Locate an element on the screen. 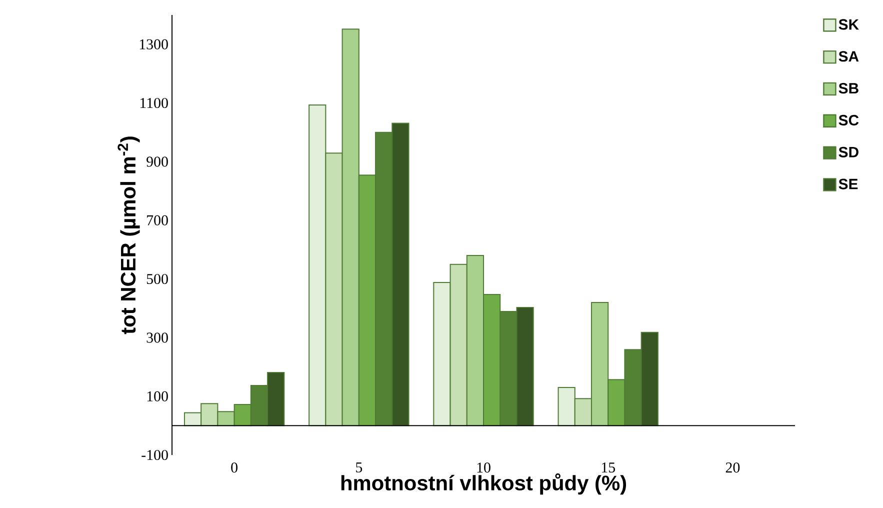 Image resolution: width=883 pixels, height=508 pixels. y-tick-label: 500 is located at coordinates (157, 279).